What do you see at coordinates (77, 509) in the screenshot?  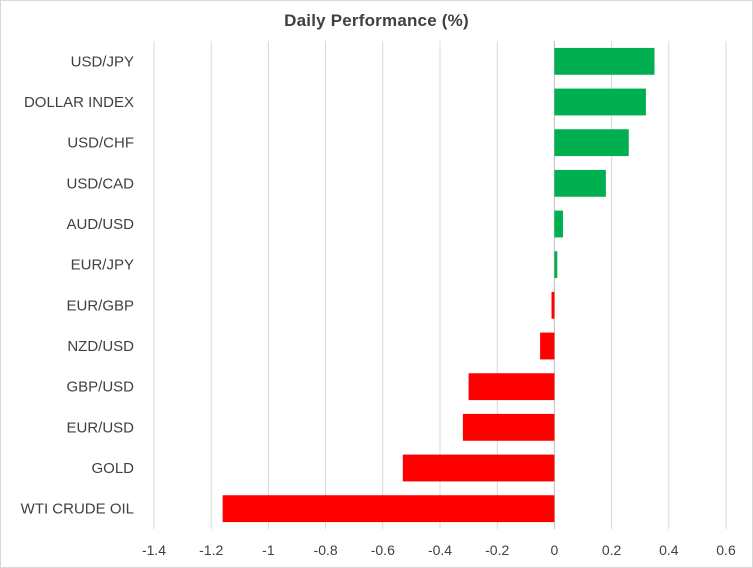 I see `category-label: WTI CRUDE OIL` at bounding box center [77, 509].